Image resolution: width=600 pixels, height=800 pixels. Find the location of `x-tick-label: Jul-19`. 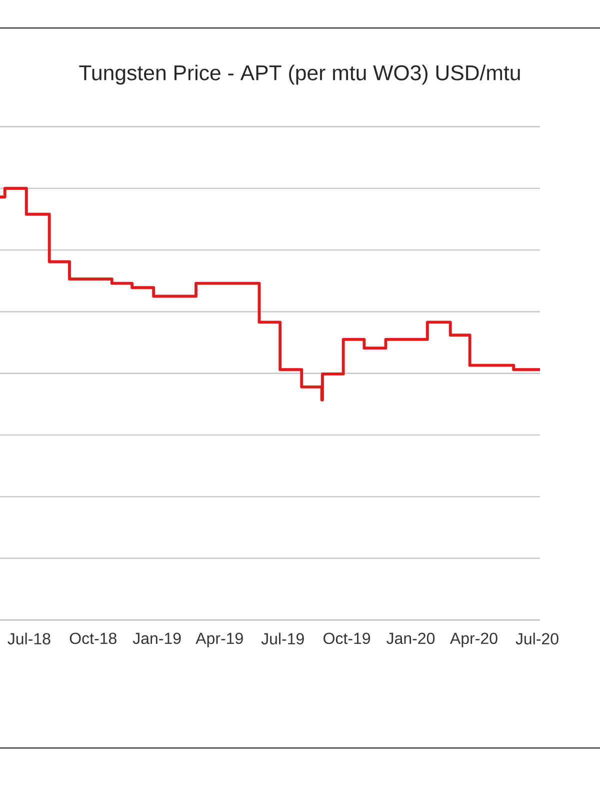

x-tick-label: Jul-19 is located at coordinates (282, 638).